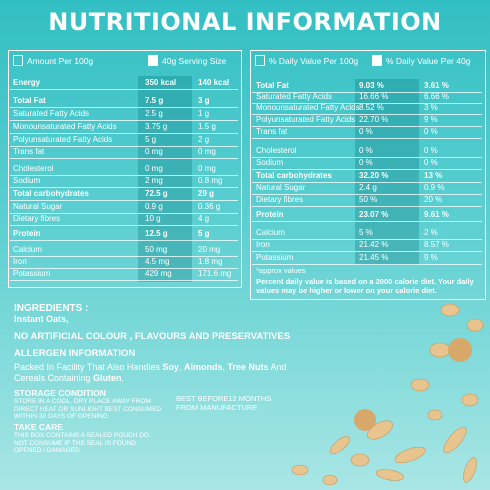  Describe the element at coordinates (314, 60) in the screenshot. I see `header-text: % Daily Value Per 100g` at that location.